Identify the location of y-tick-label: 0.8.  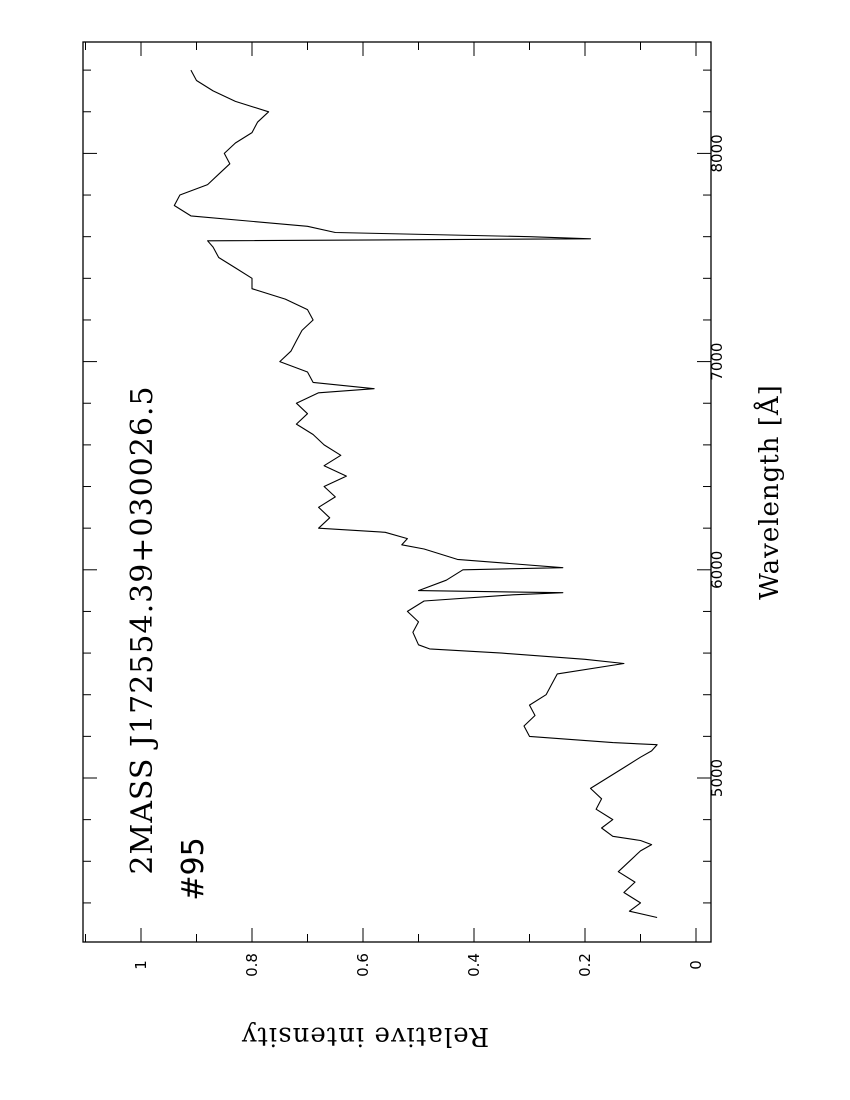
(252, 965).